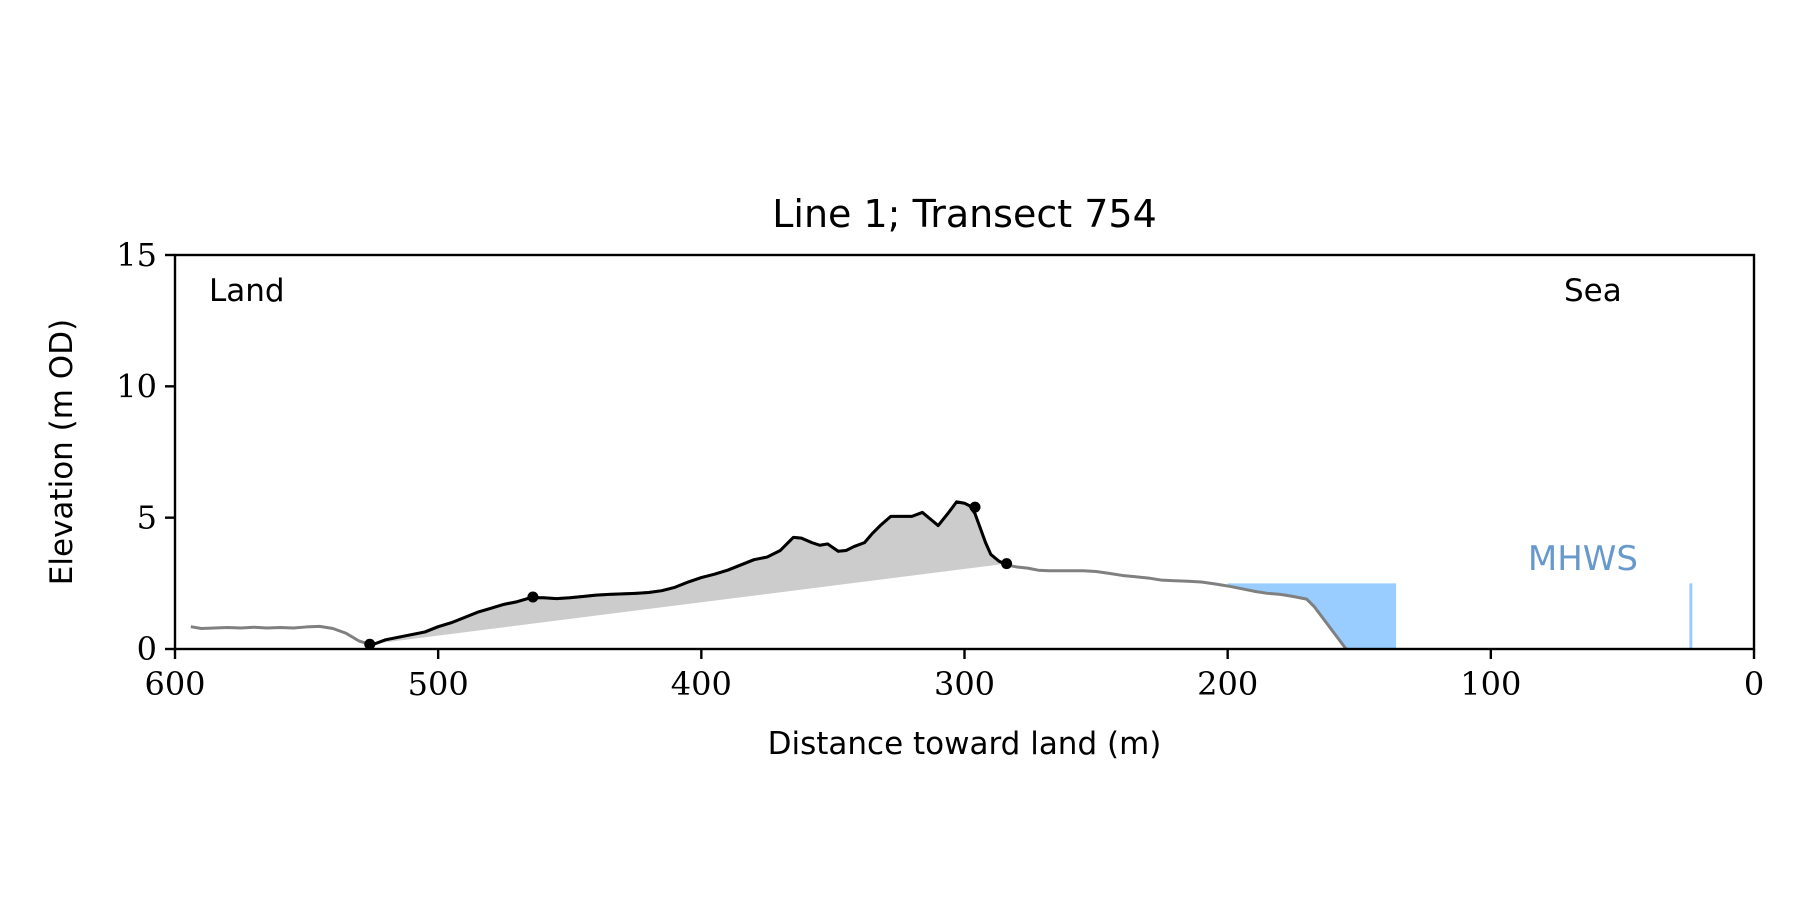 The image size is (1800, 905). Describe the element at coordinates (1490, 684) in the screenshot. I see `x-tick-label-100: 100` at that location.